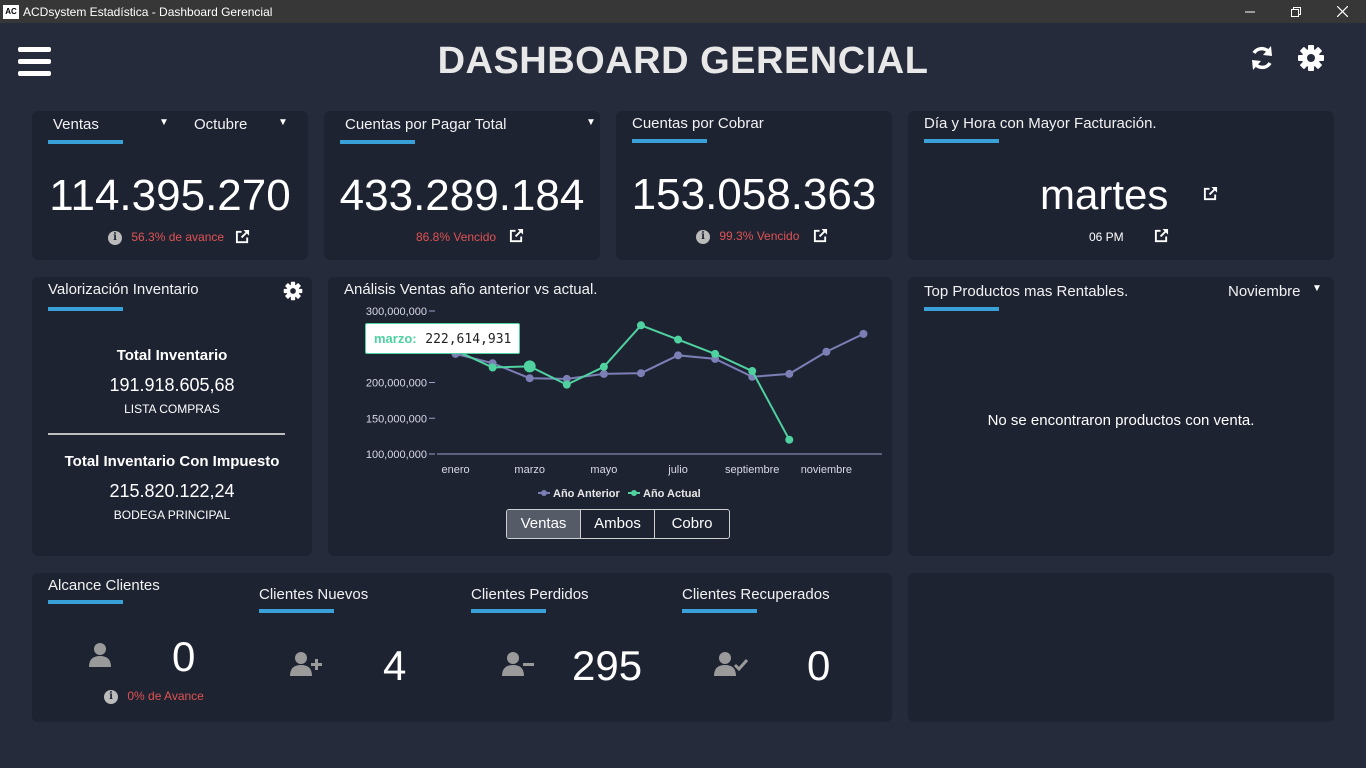 This screenshot has height=768, width=1366. What do you see at coordinates (1262, 58) in the screenshot?
I see `refresh-icon` at bounding box center [1262, 58].